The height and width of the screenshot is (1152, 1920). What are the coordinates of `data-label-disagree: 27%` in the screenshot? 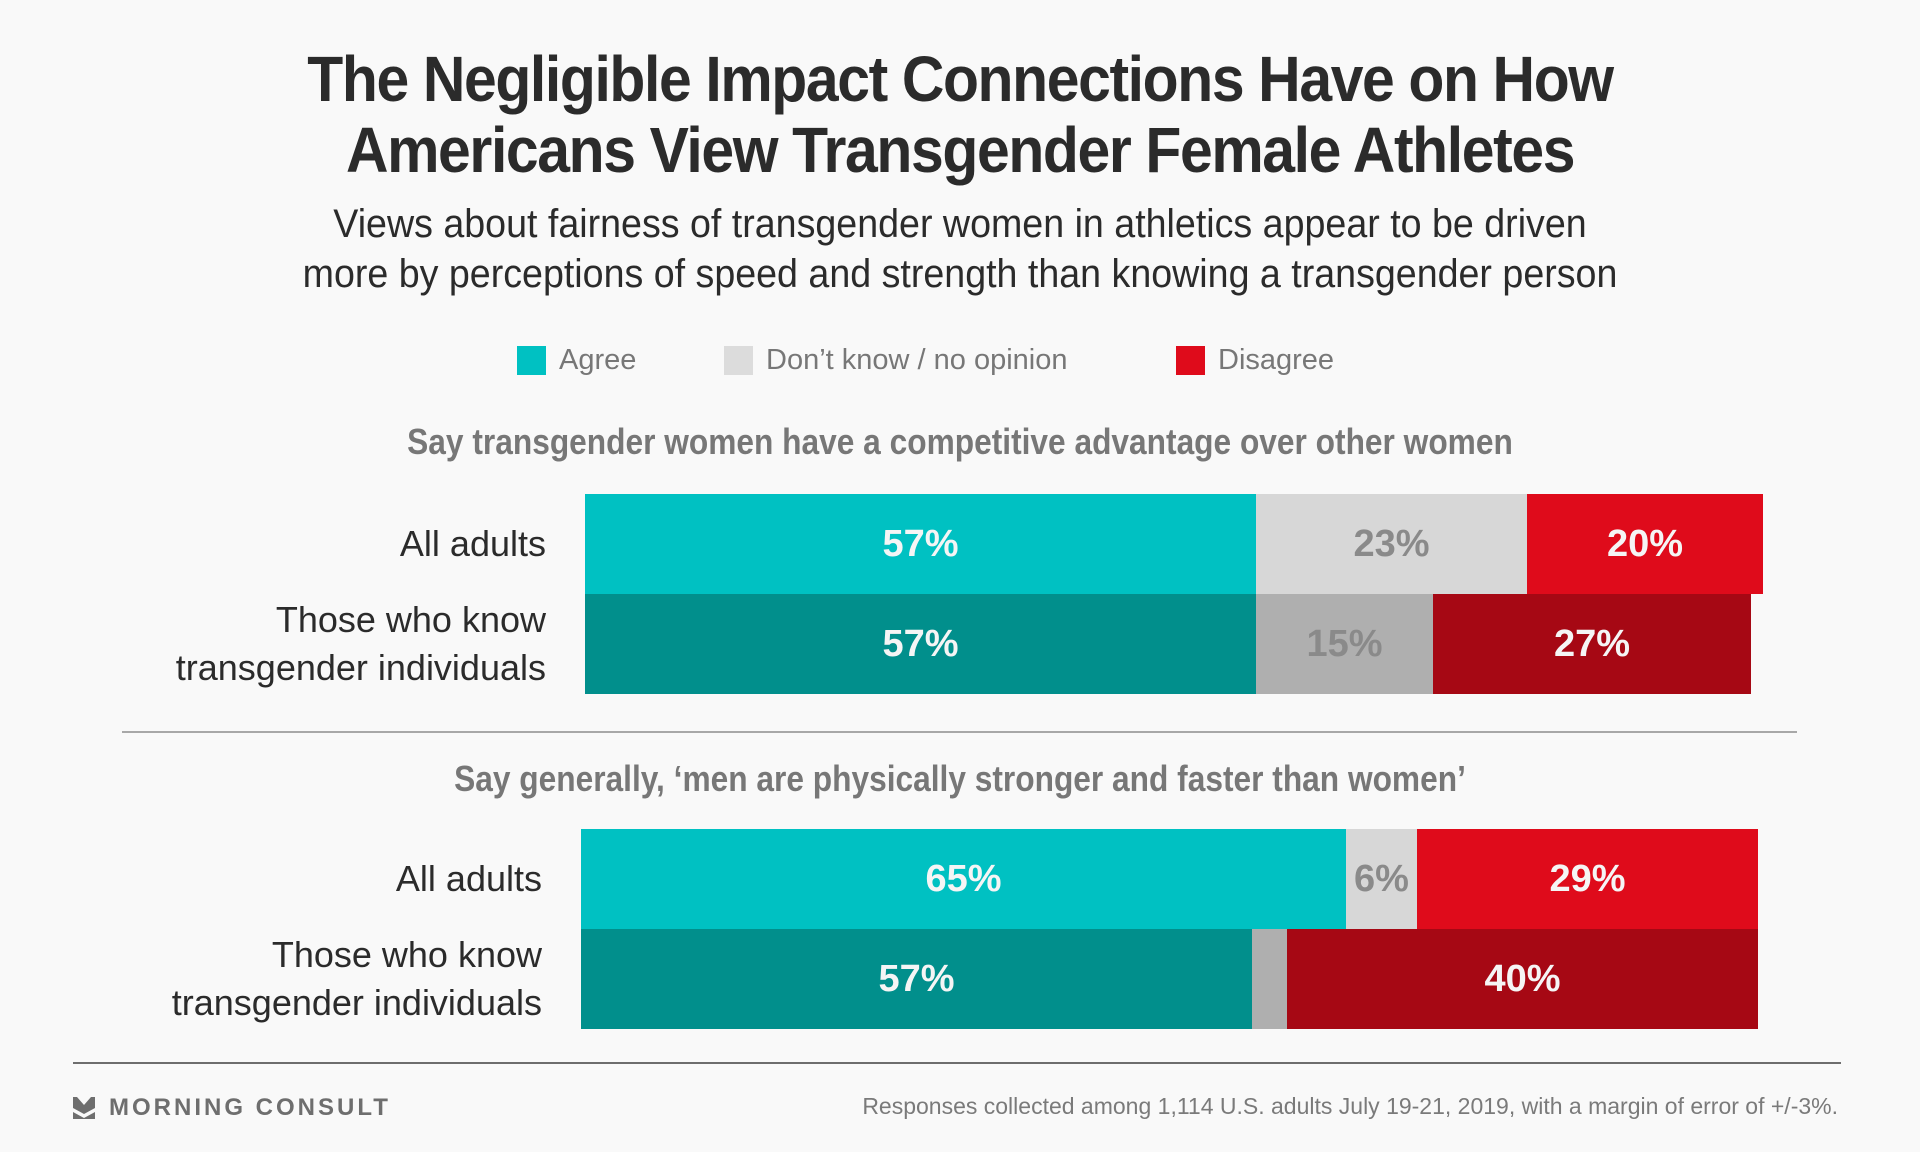 It's located at (1592, 643).